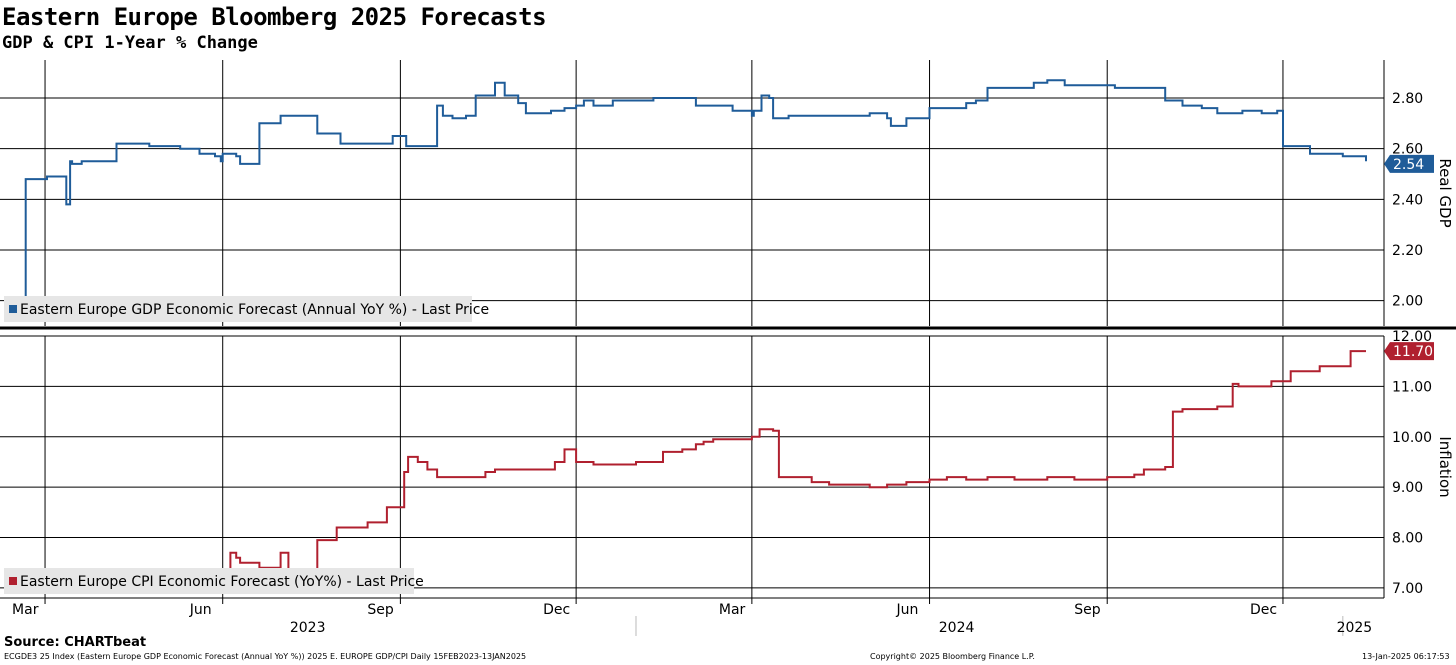  Describe the element at coordinates (1445, 466) in the screenshot. I see `y-axis-title: Inflation` at that location.